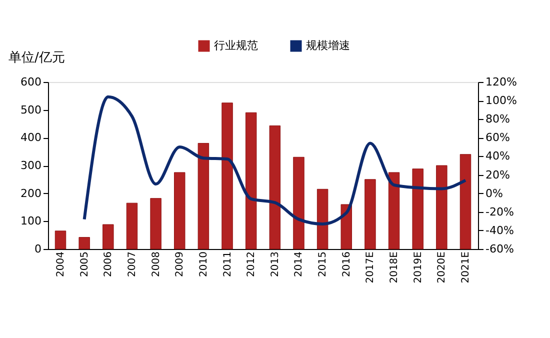 This screenshot has width=550, height=338. I want to click on y-tick-label: 600, so click(31, 82).